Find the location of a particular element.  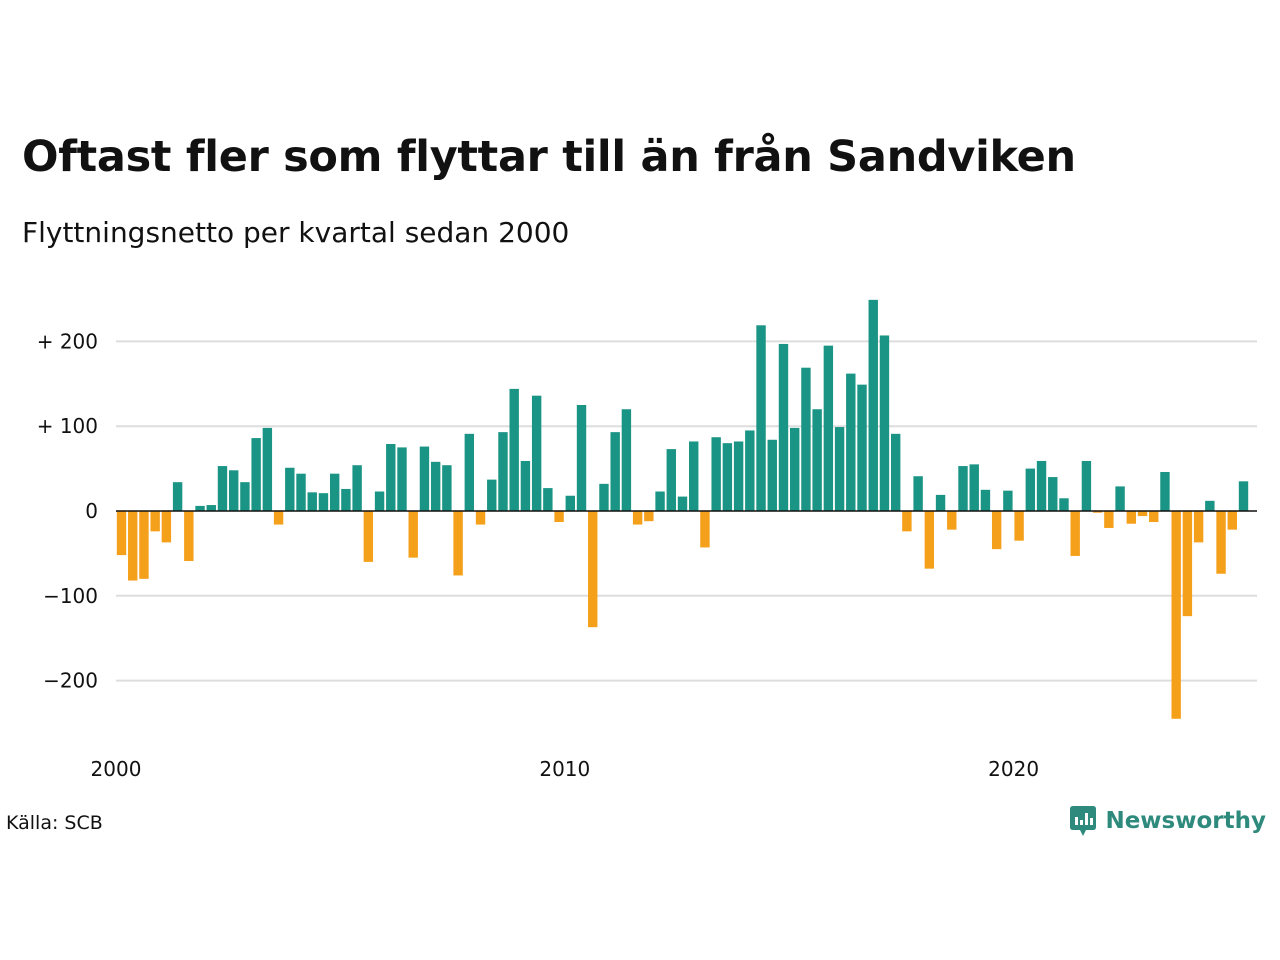

y-tick-label: + 200 is located at coordinates (67, 341).